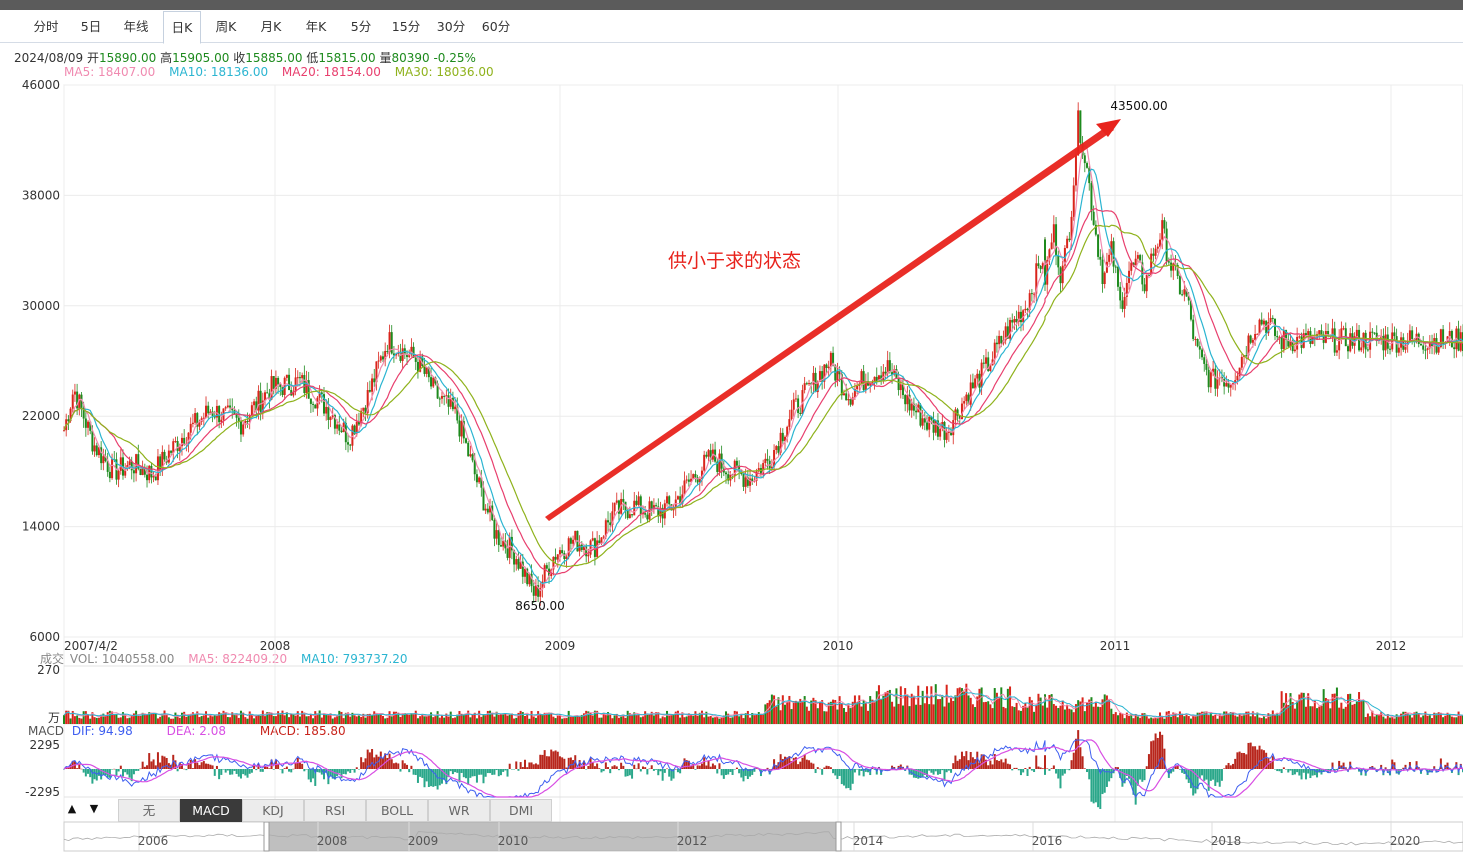 The height and width of the screenshot is (859, 1463). Describe the element at coordinates (271, 26) in the screenshot. I see `tab-5: 月K` at that location.